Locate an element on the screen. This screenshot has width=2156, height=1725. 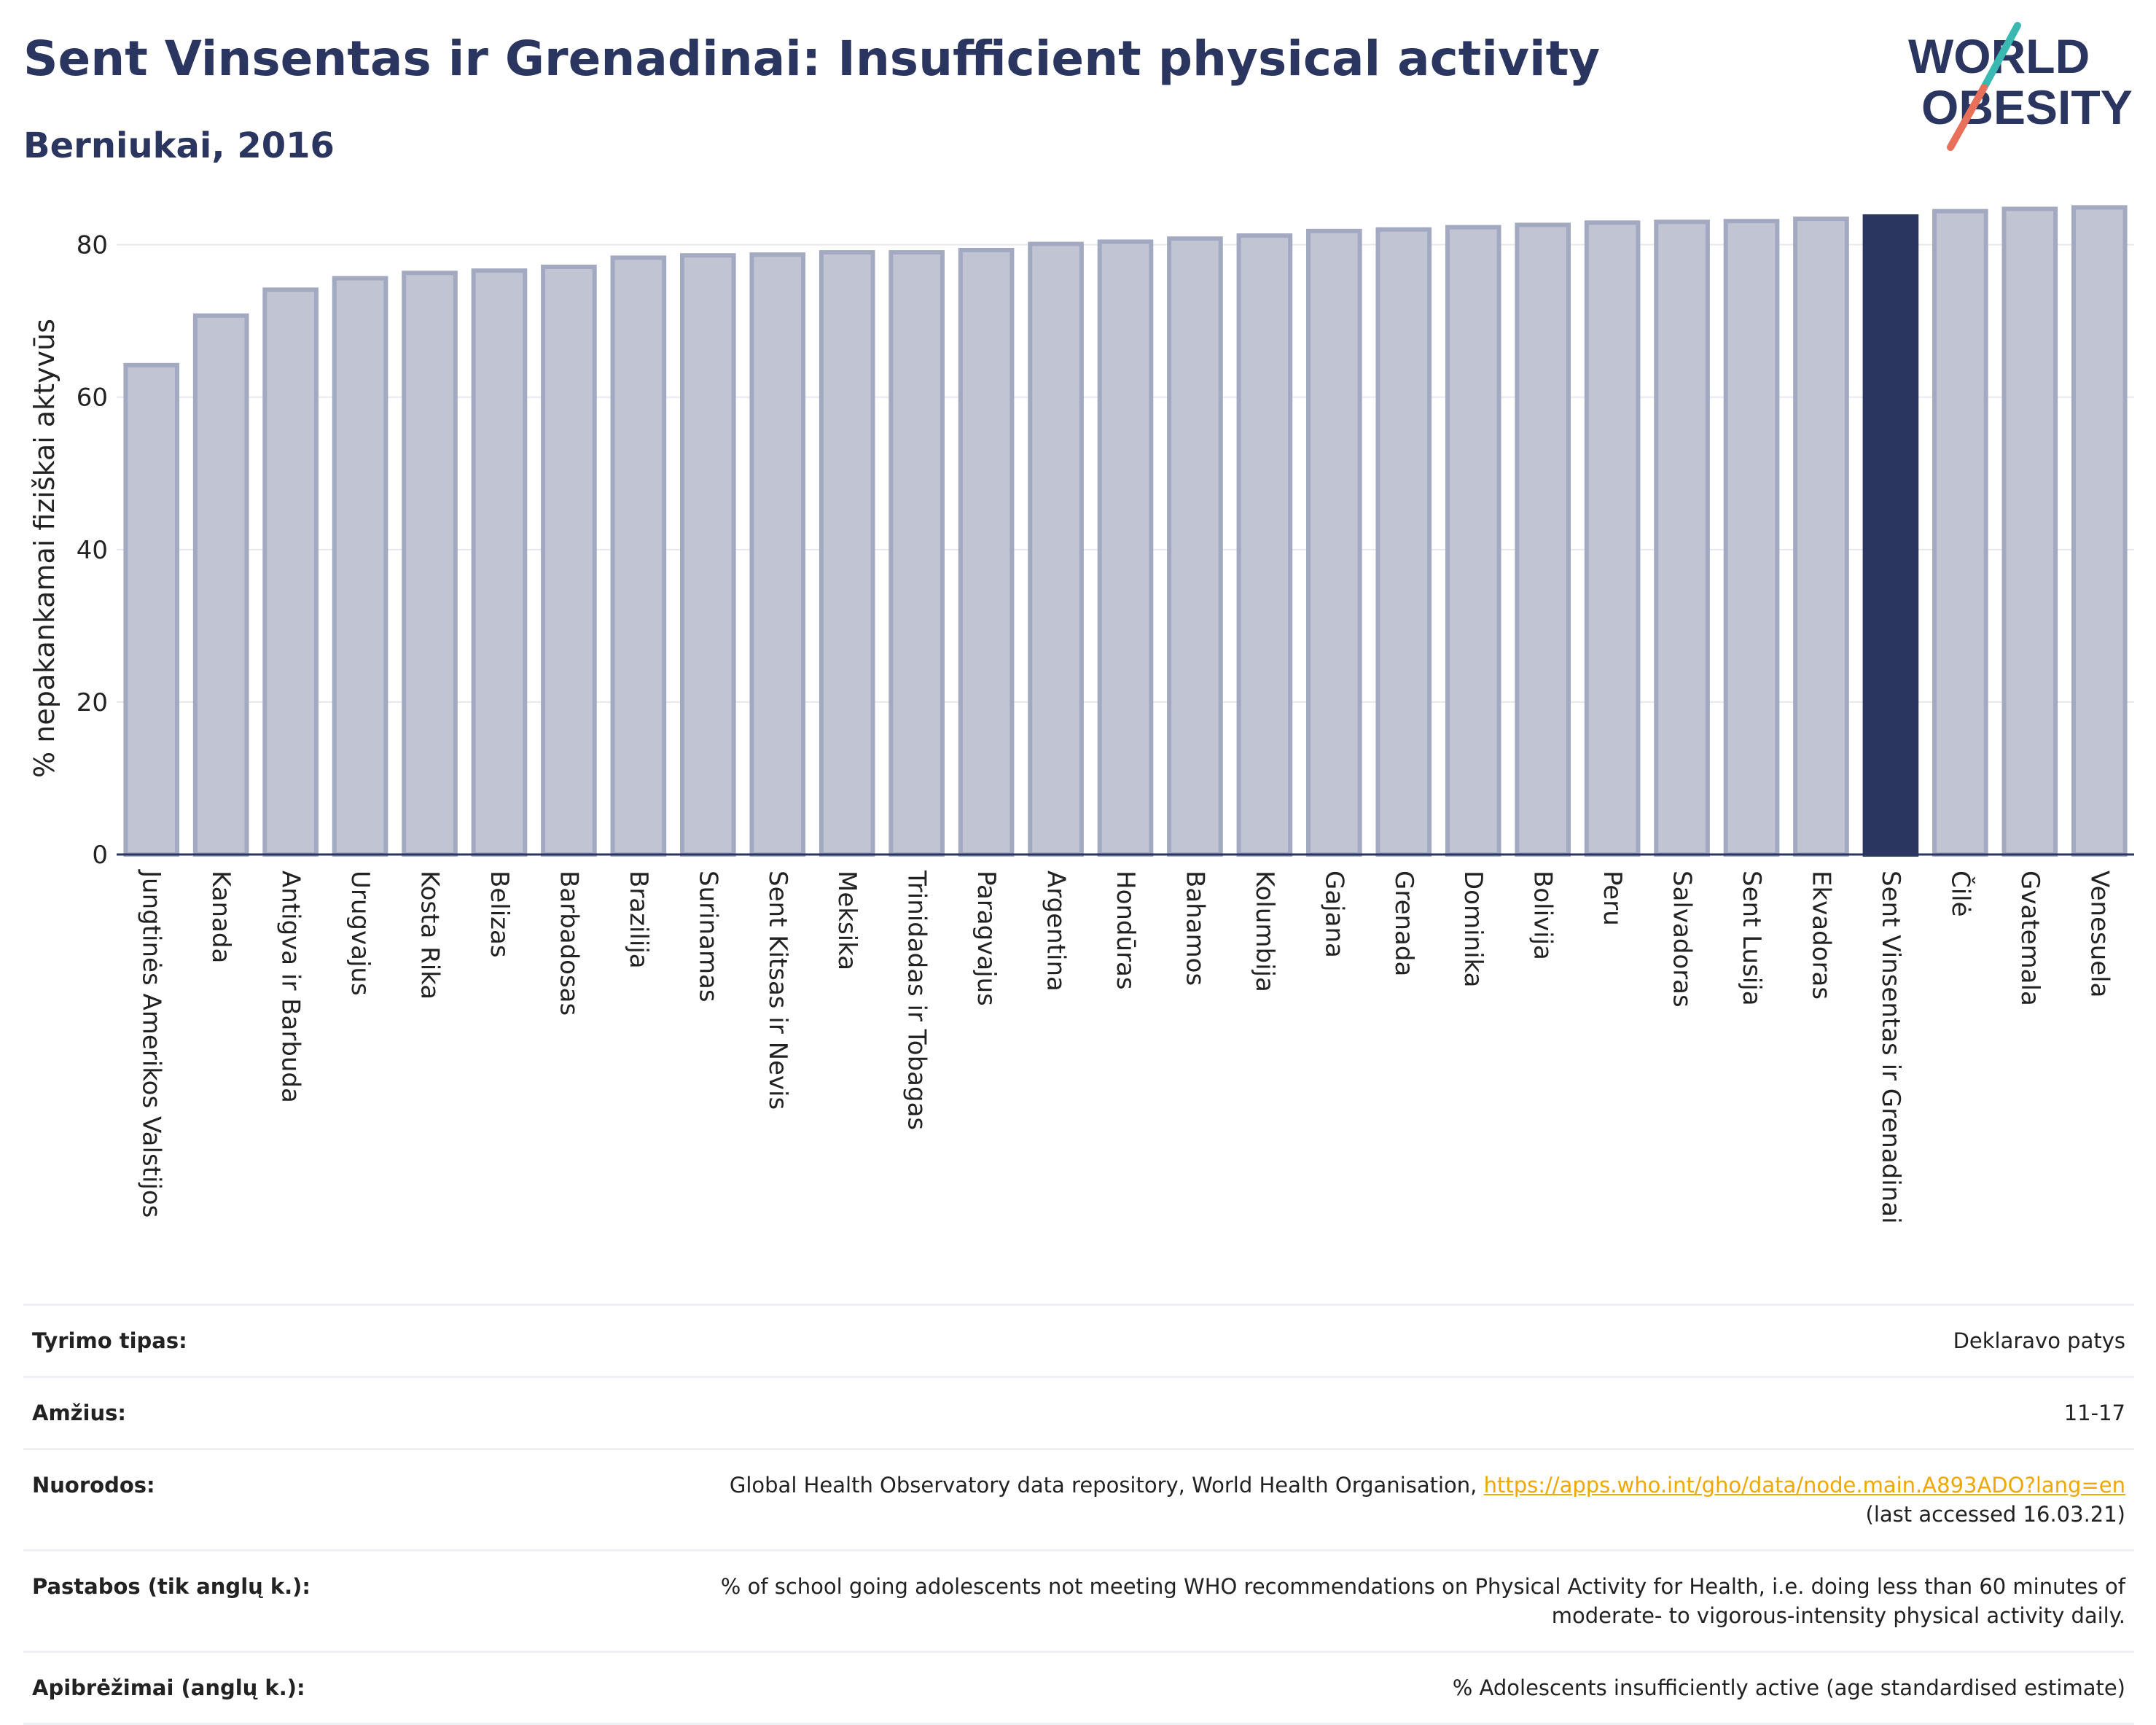
x-tick-label: Trinidadas ir Tobagas is located at coordinates (916, 1000).